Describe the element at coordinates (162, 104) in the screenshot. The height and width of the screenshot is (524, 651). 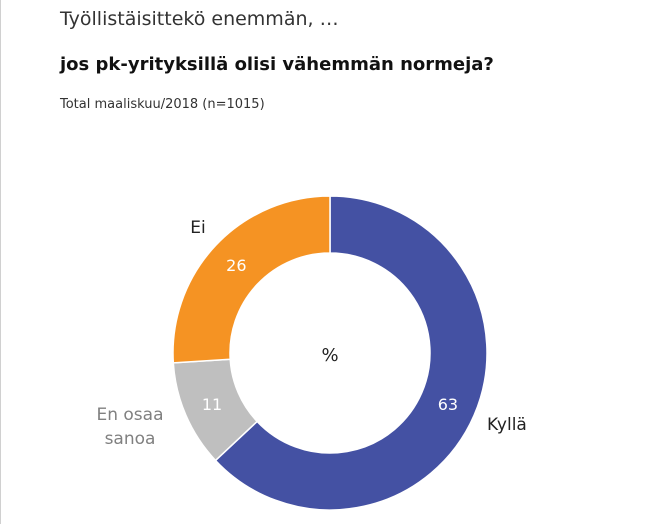
I see `chart-sample-info: Total maaliskuu/2018 (n=1015)` at that location.